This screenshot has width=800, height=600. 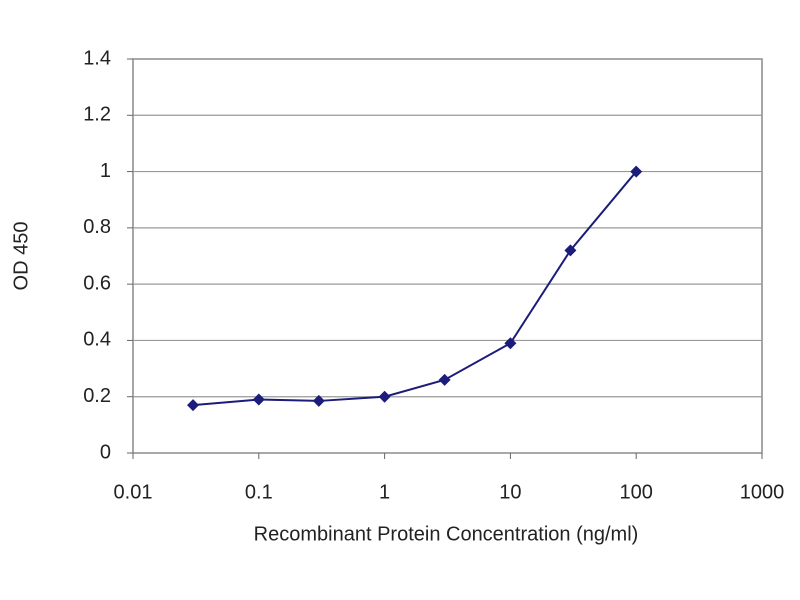 What do you see at coordinates (384, 492) in the screenshot?
I see `x-tick-label: 1` at bounding box center [384, 492].